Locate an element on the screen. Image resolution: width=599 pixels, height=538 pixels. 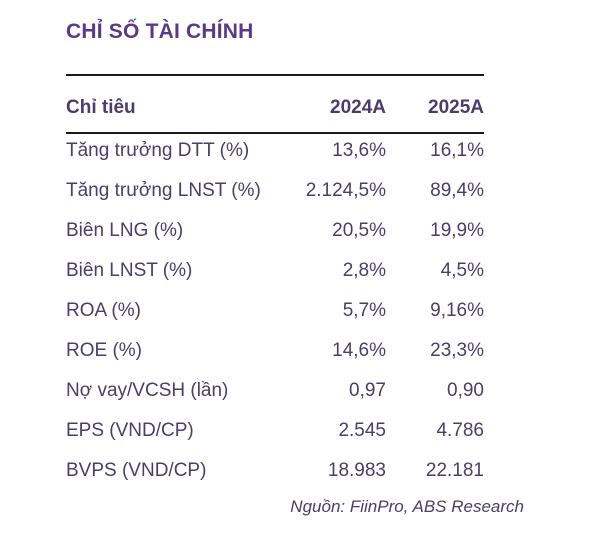
row-value-2024a: 2.124,5% is located at coordinates (345, 190).